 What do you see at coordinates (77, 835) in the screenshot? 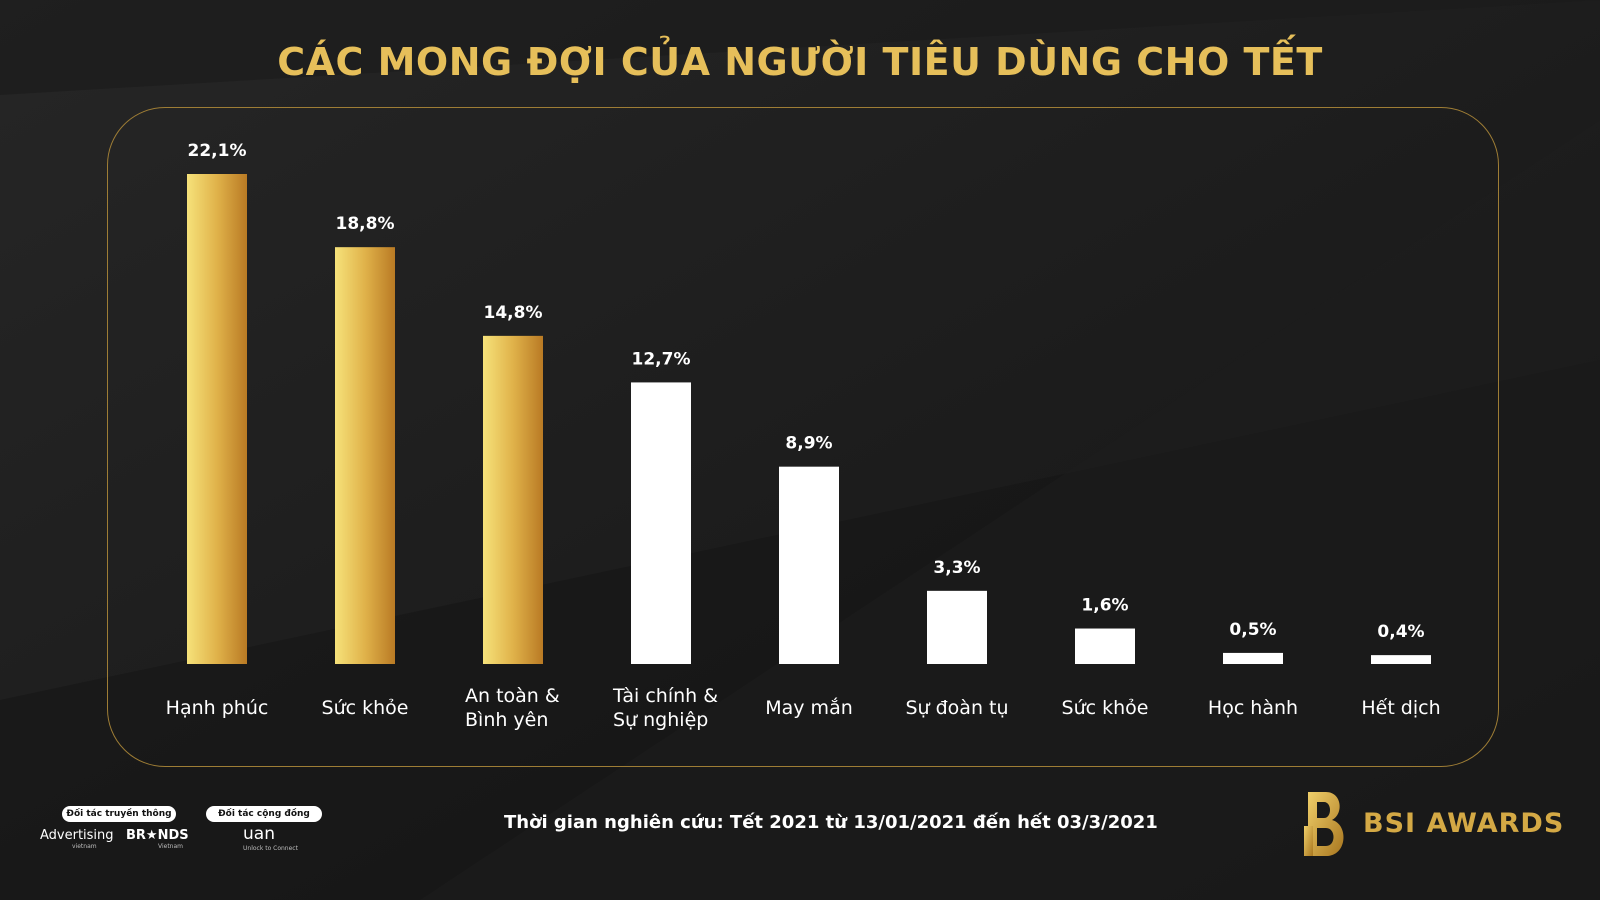
I see `advertising-vietnam-logo: Advertising` at bounding box center [77, 835].